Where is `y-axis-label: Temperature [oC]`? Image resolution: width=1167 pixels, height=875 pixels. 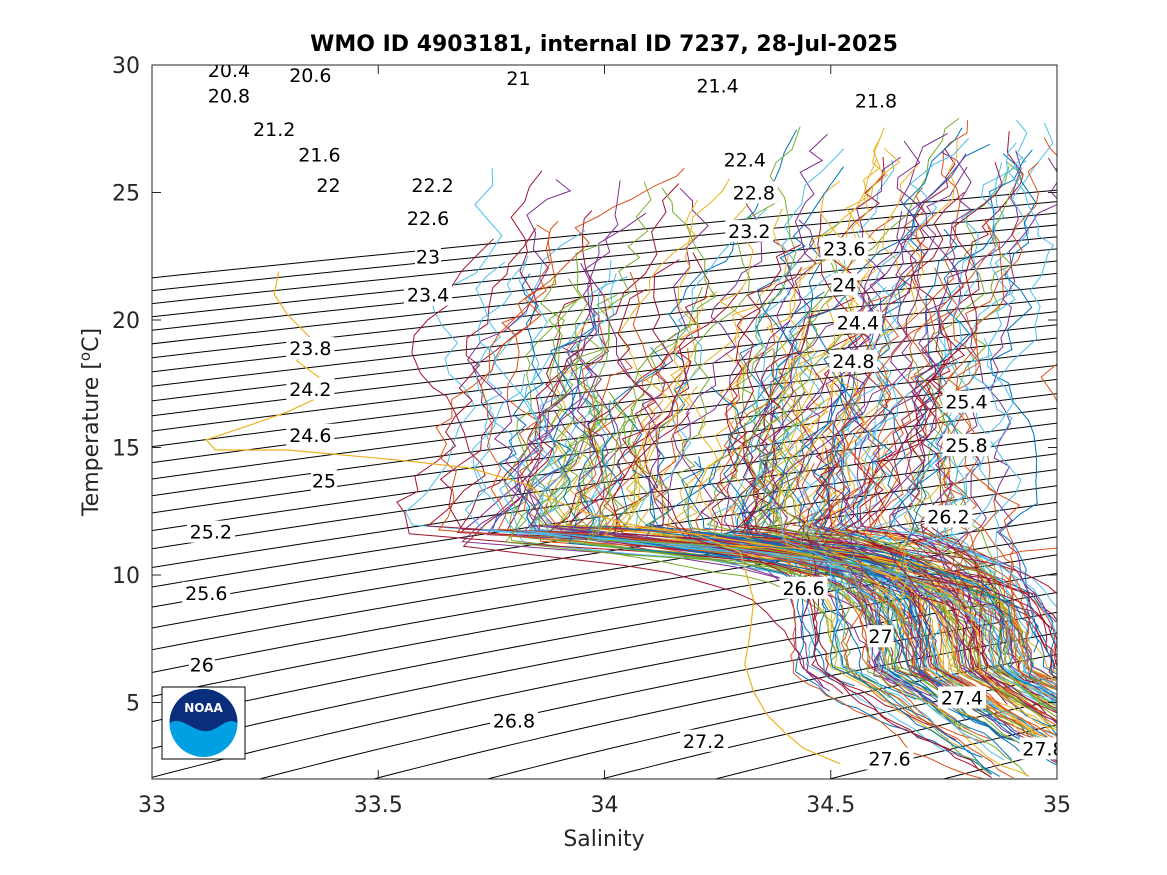 y-axis-label: Temperature [oC] is located at coordinates (90, 422).